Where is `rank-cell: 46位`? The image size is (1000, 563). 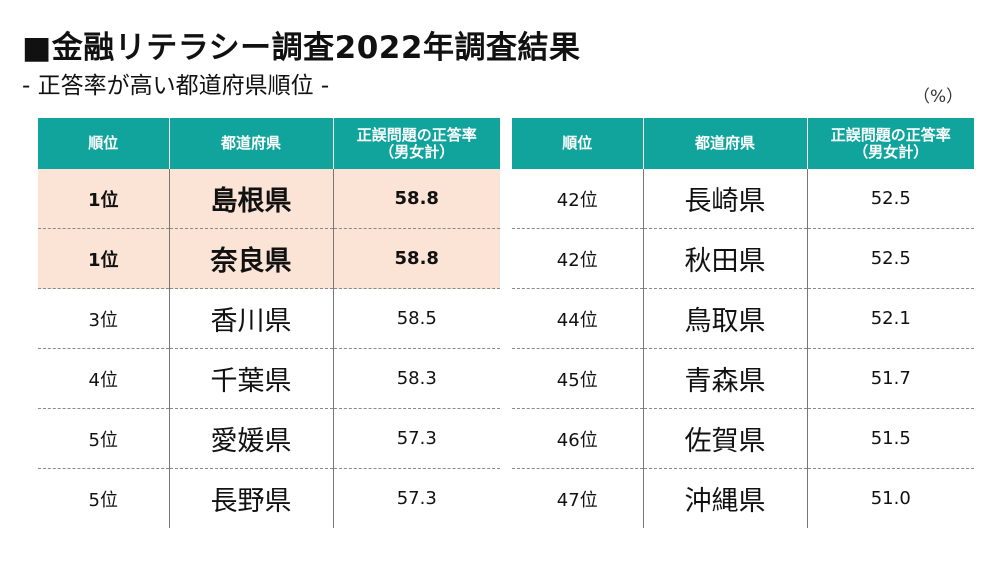 rank-cell: 46位 is located at coordinates (577, 438).